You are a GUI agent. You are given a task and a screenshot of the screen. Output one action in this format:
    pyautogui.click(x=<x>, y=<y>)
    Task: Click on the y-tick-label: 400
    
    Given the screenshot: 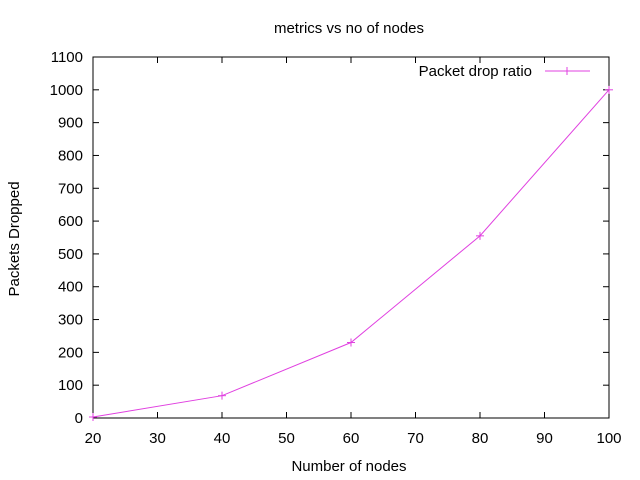 What is the action you would take?
    pyautogui.click(x=70, y=287)
    